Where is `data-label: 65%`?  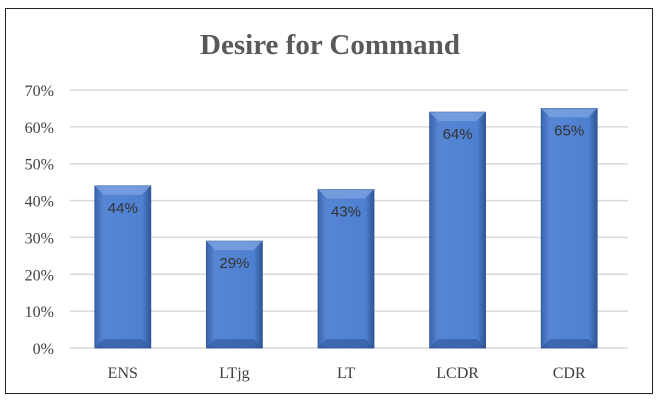 data-label: 65% is located at coordinates (569, 130).